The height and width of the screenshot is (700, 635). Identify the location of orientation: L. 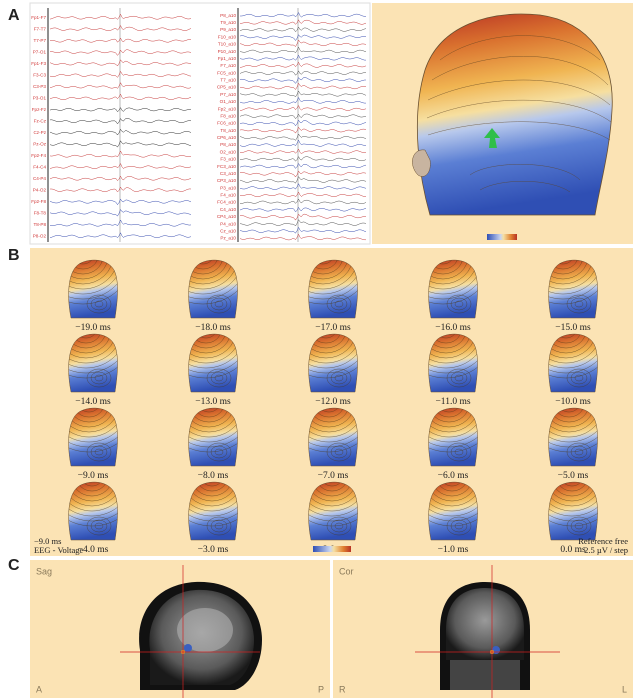
(624, 689).